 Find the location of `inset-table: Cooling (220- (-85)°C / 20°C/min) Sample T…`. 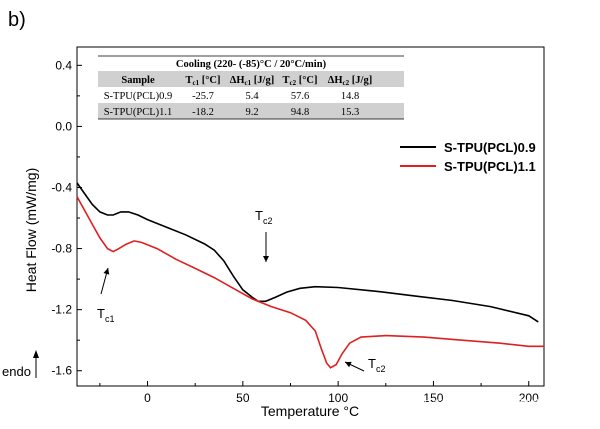

inset-table: Cooling (220- (-85)°C / 20°C/min) Sample T… is located at coordinates (251, 87).